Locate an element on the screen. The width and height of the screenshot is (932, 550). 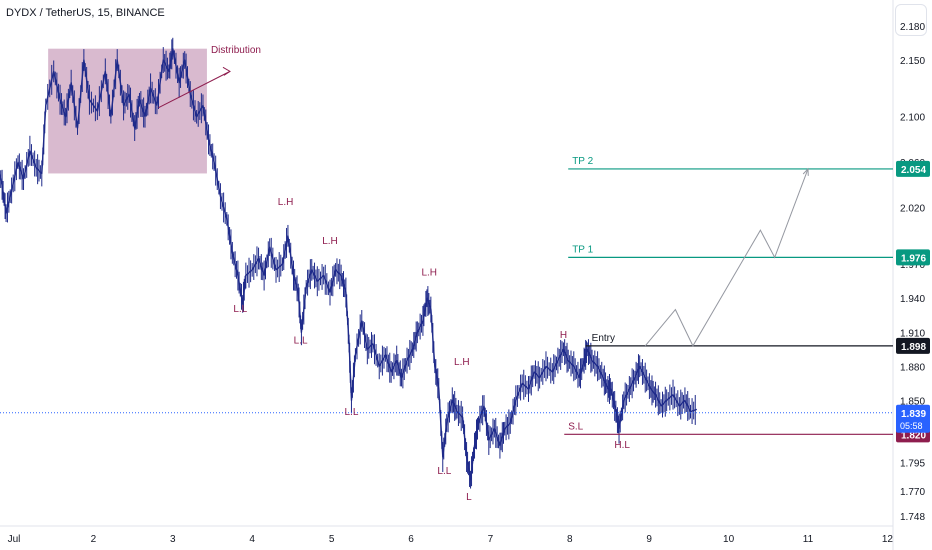
swing-label: H.L is located at coordinates (622, 445).